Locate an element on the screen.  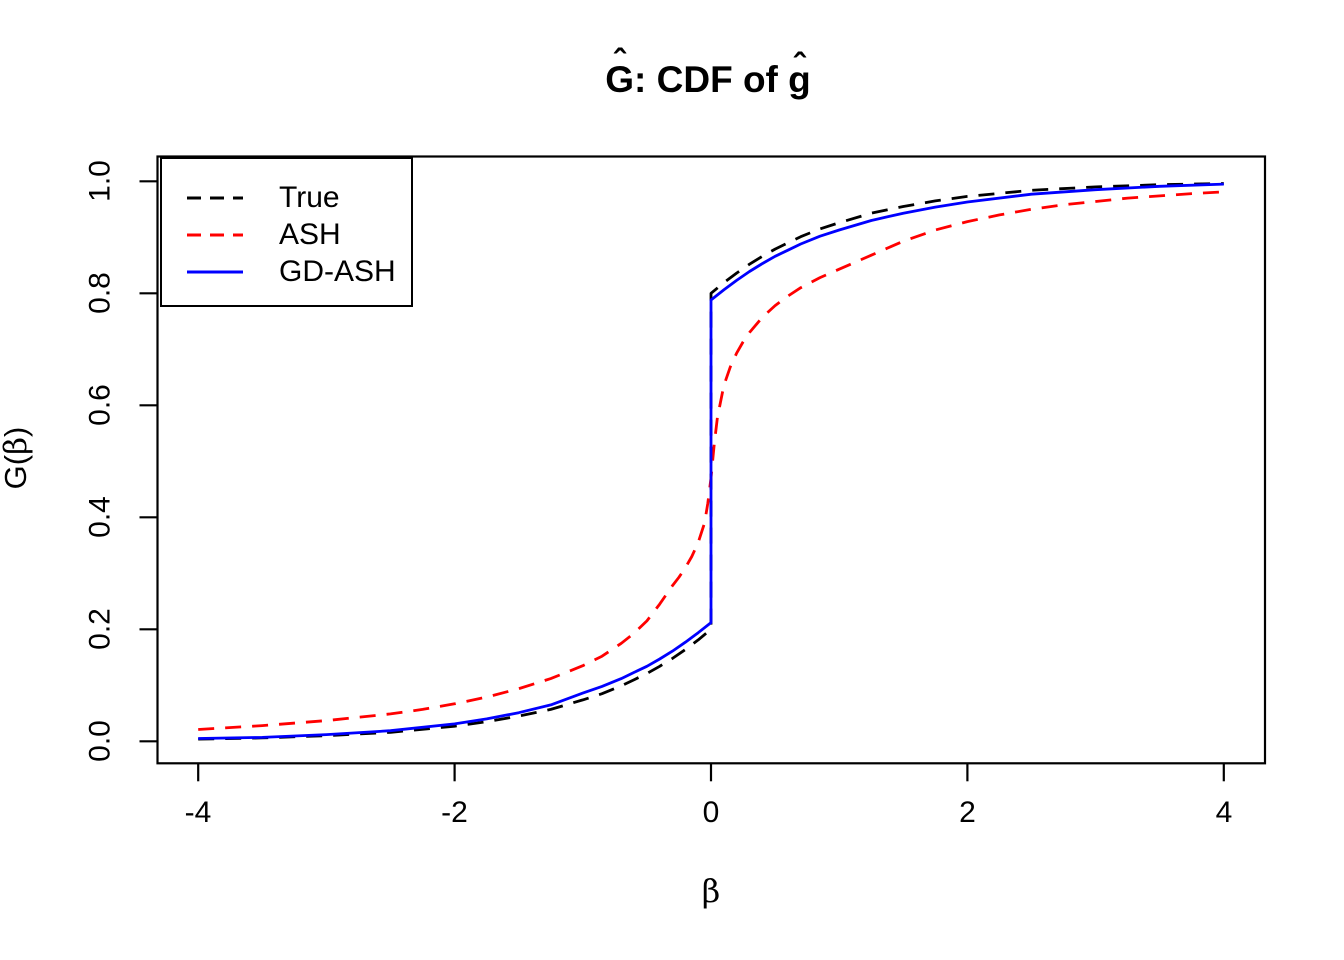
y-axis-title: ˆG(β) is located at coordinates (17, 458).